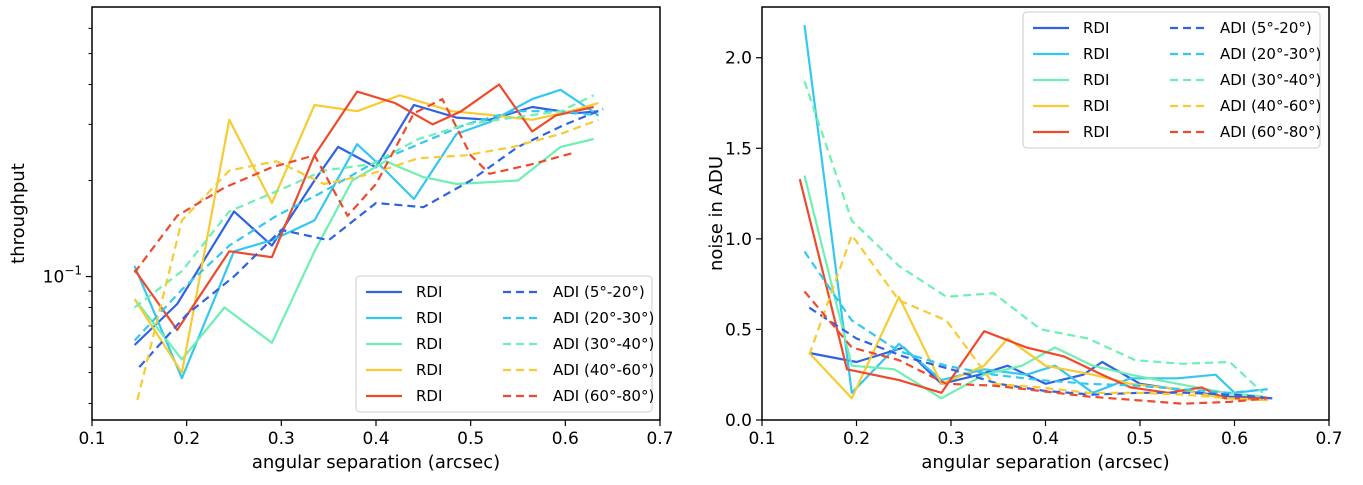 This screenshot has width=1363, height=485. What do you see at coordinates (54, 278) in the screenshot?
I see `y-tick-base: 10` at bounding box center [54, 278].